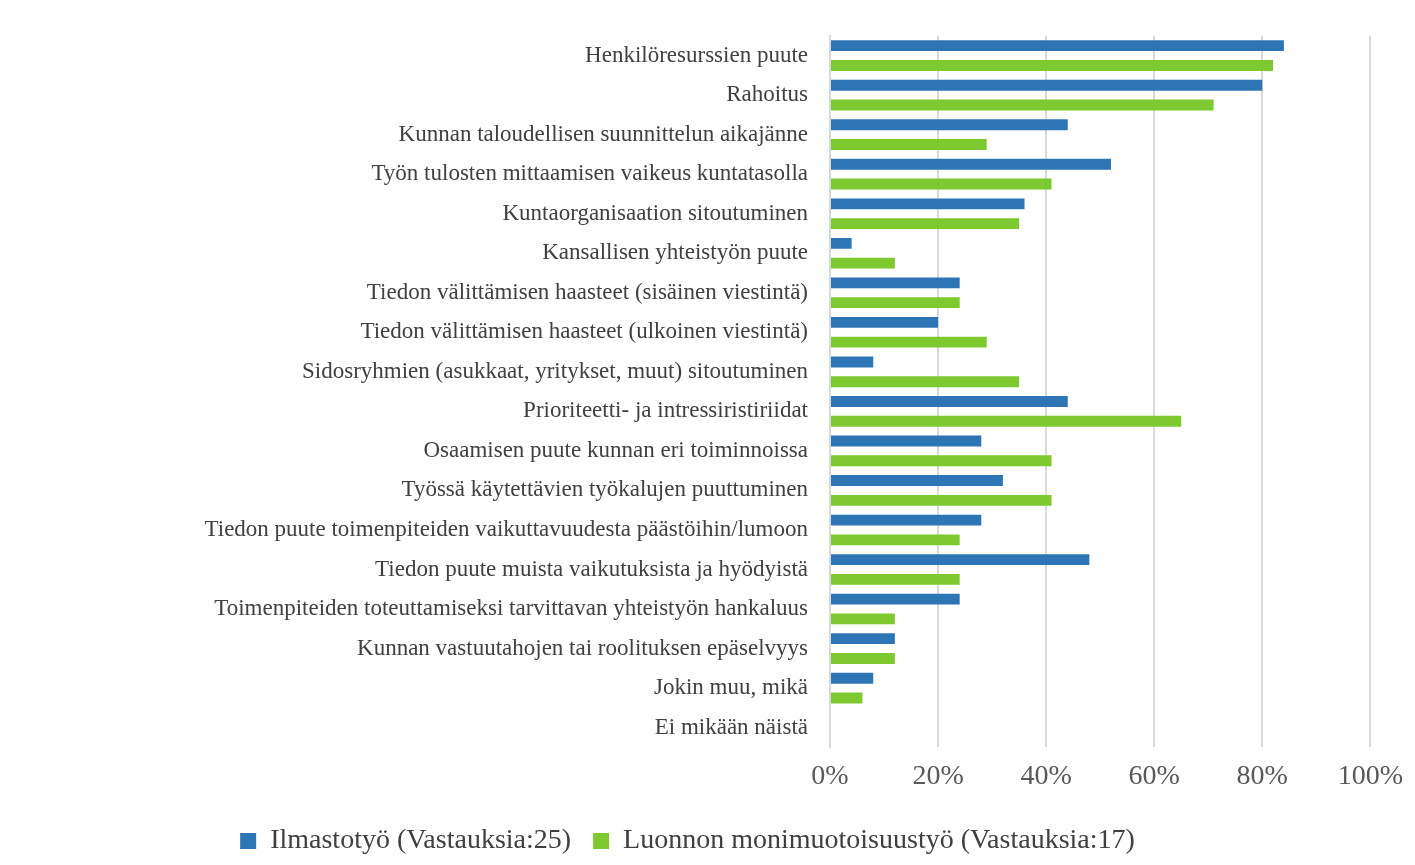 This screenshot has height=865, width=1415. Describe the element at coordinates (655, 212) in the screenshot. I see `y-tick-label: Kuntaorganisaation sitoutuminen` at that location.